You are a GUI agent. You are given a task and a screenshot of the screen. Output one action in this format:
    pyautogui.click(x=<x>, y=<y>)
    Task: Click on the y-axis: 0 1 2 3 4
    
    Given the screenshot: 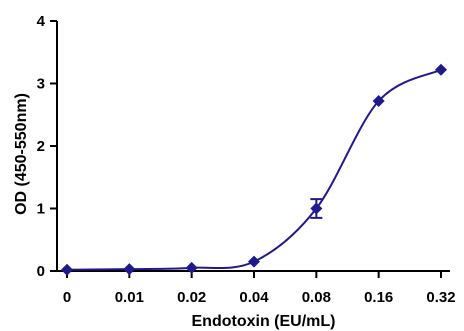 What is the action you would take?
    pyautogui.click(x=47, y=146)
    